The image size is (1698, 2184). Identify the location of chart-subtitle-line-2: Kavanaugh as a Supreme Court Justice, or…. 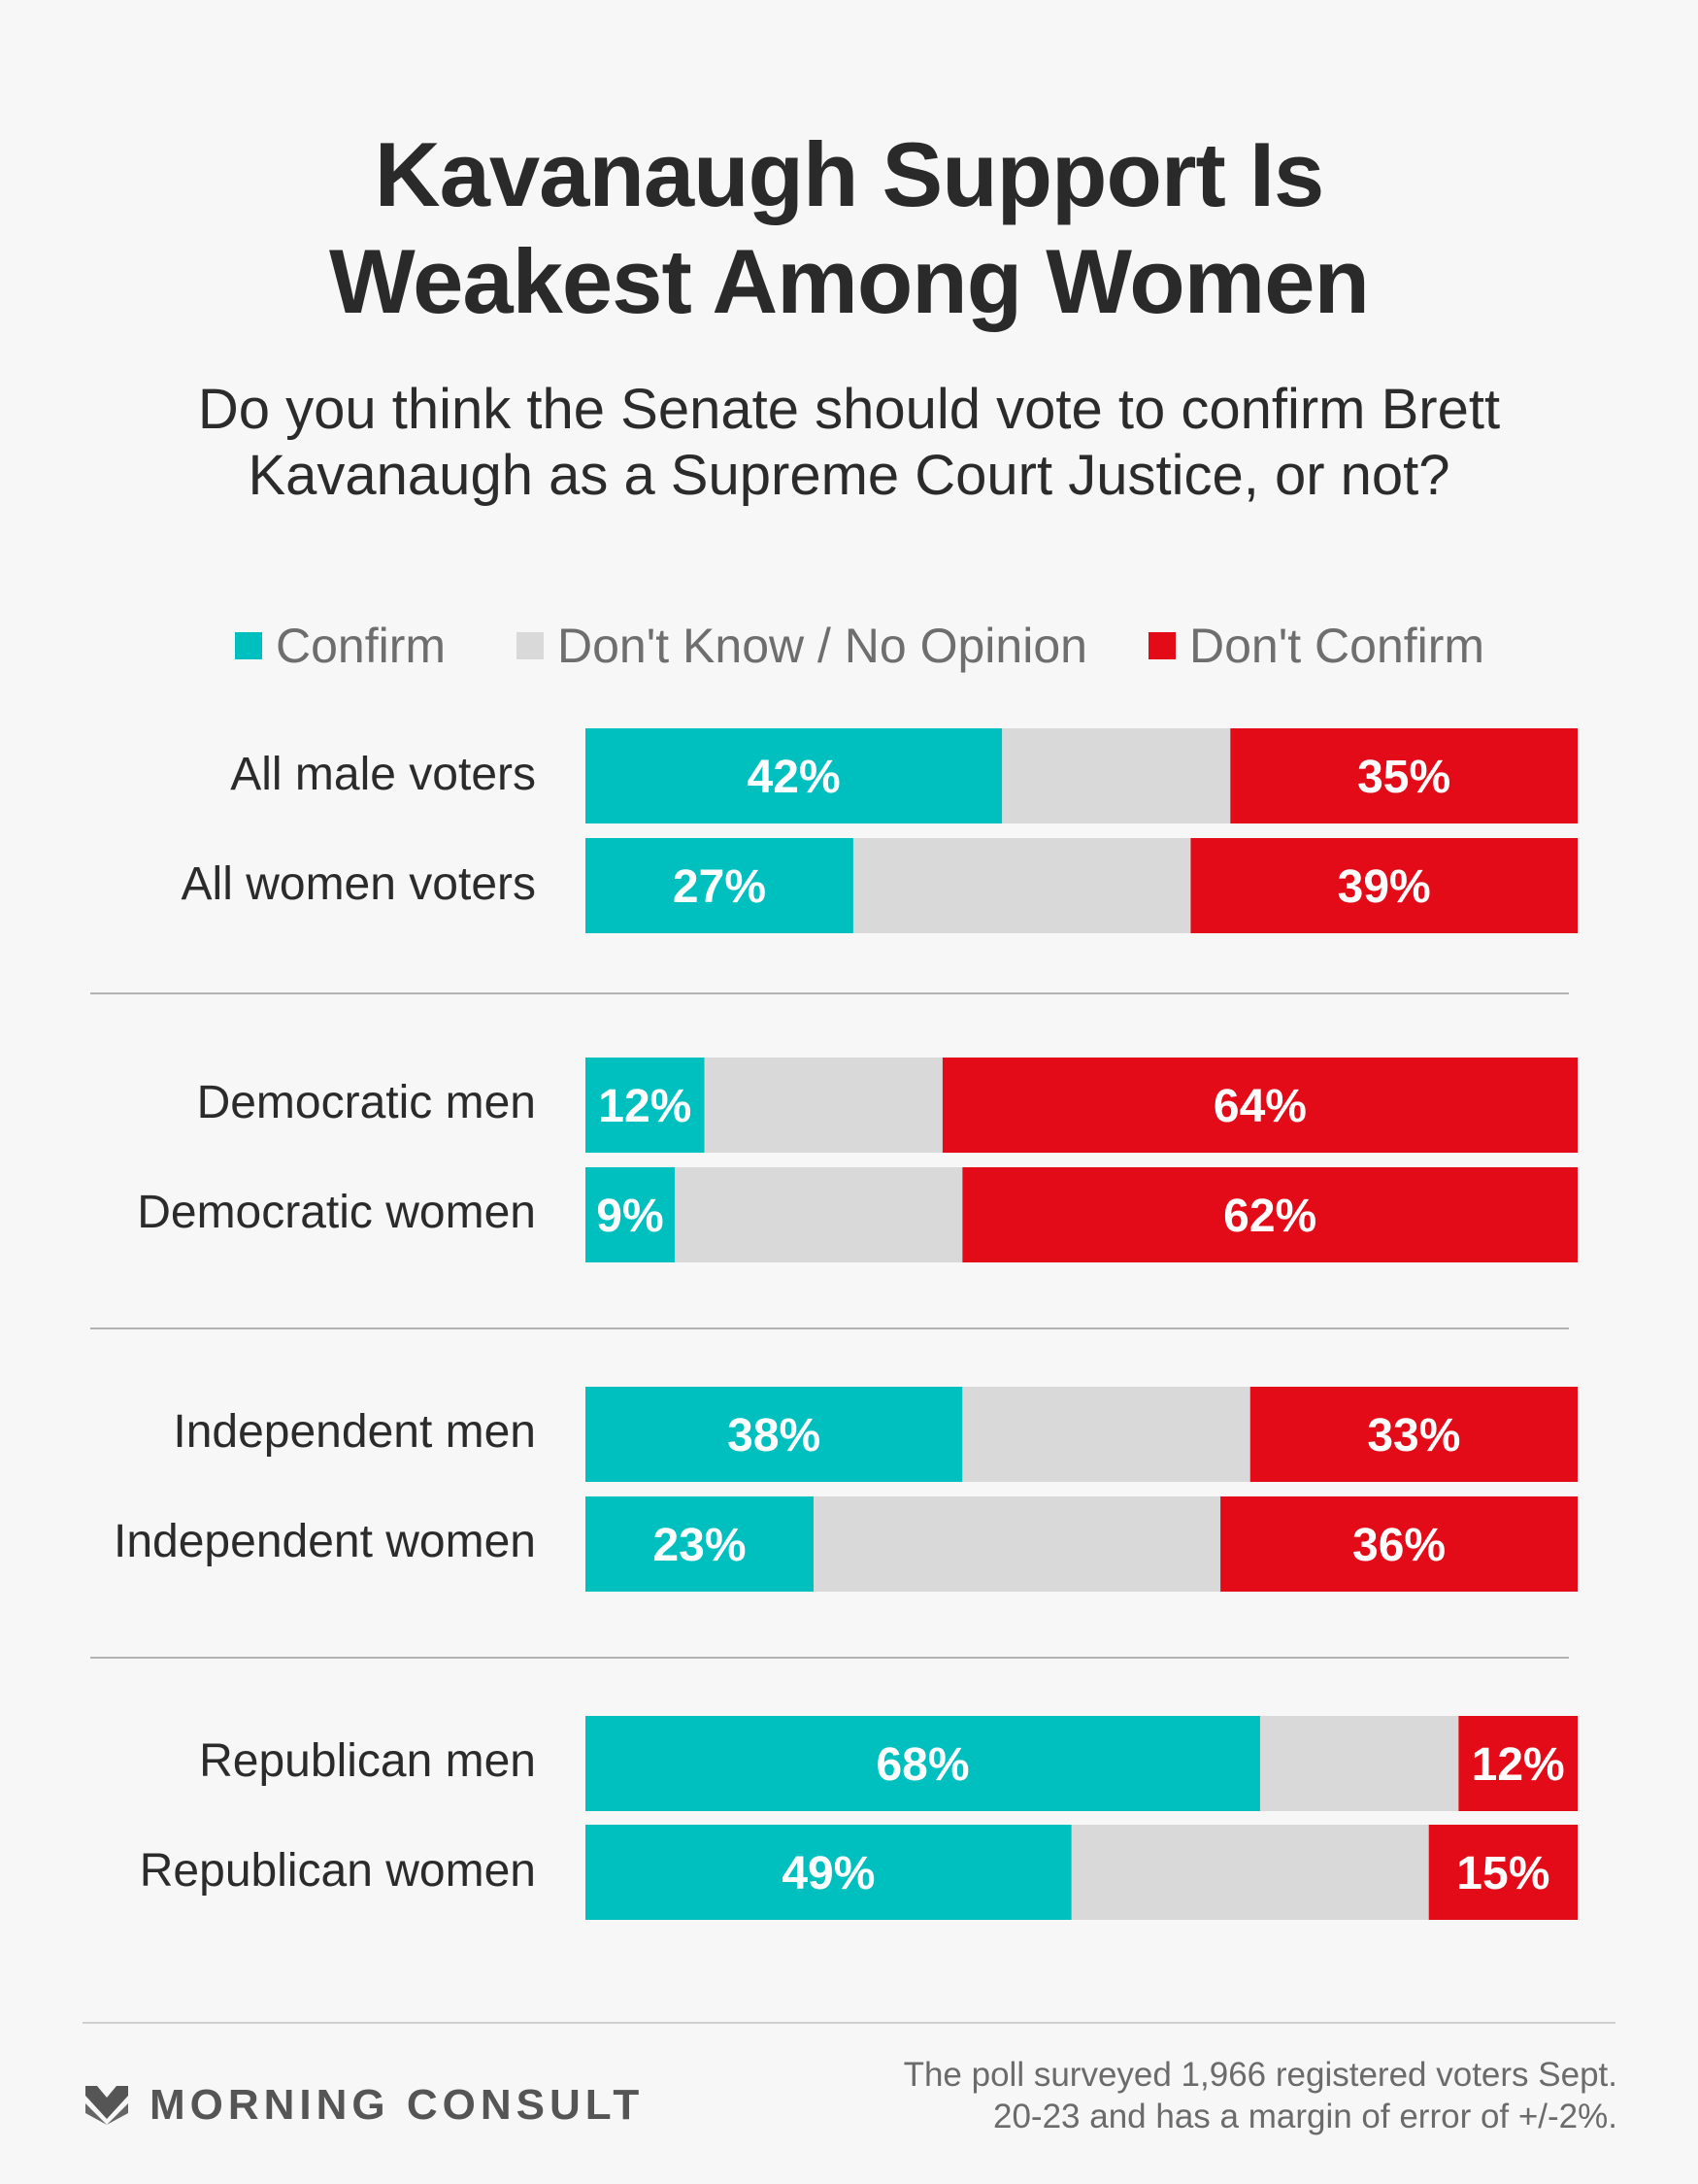
(849, 475).